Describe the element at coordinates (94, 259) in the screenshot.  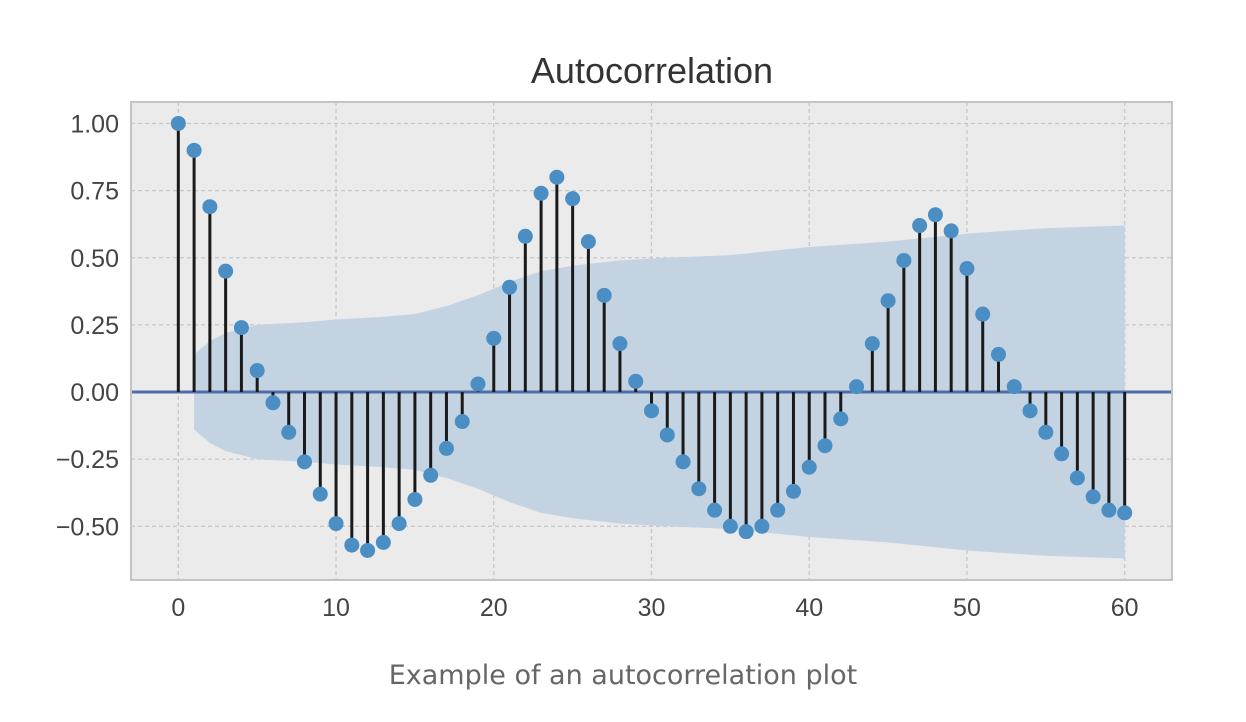
I see `y-tick-label: 0.50` at that location.